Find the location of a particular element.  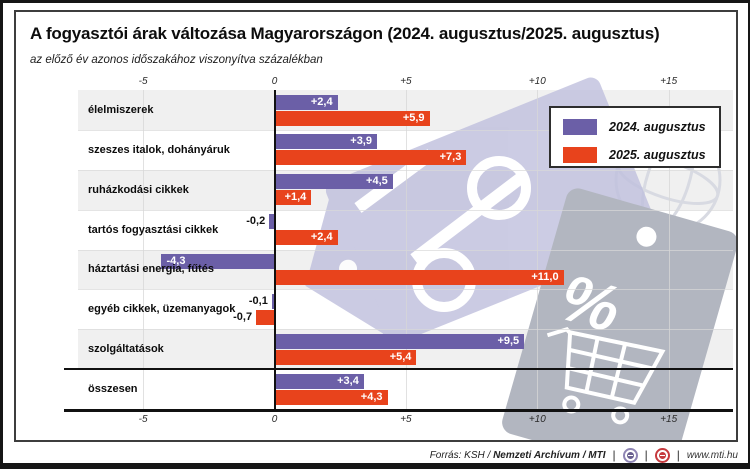

axis-tick-top: +15 is located at coordinates (669, 81).